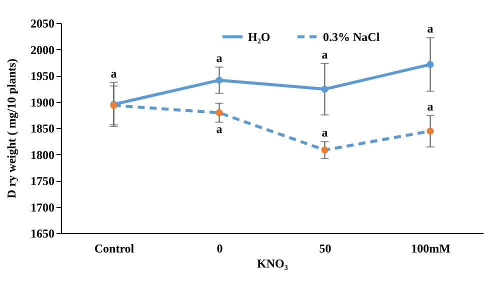 Image resolution: width=503 pixels, height=283 pixels. I want to click on legend-label: H₂O, so click(259, 37).